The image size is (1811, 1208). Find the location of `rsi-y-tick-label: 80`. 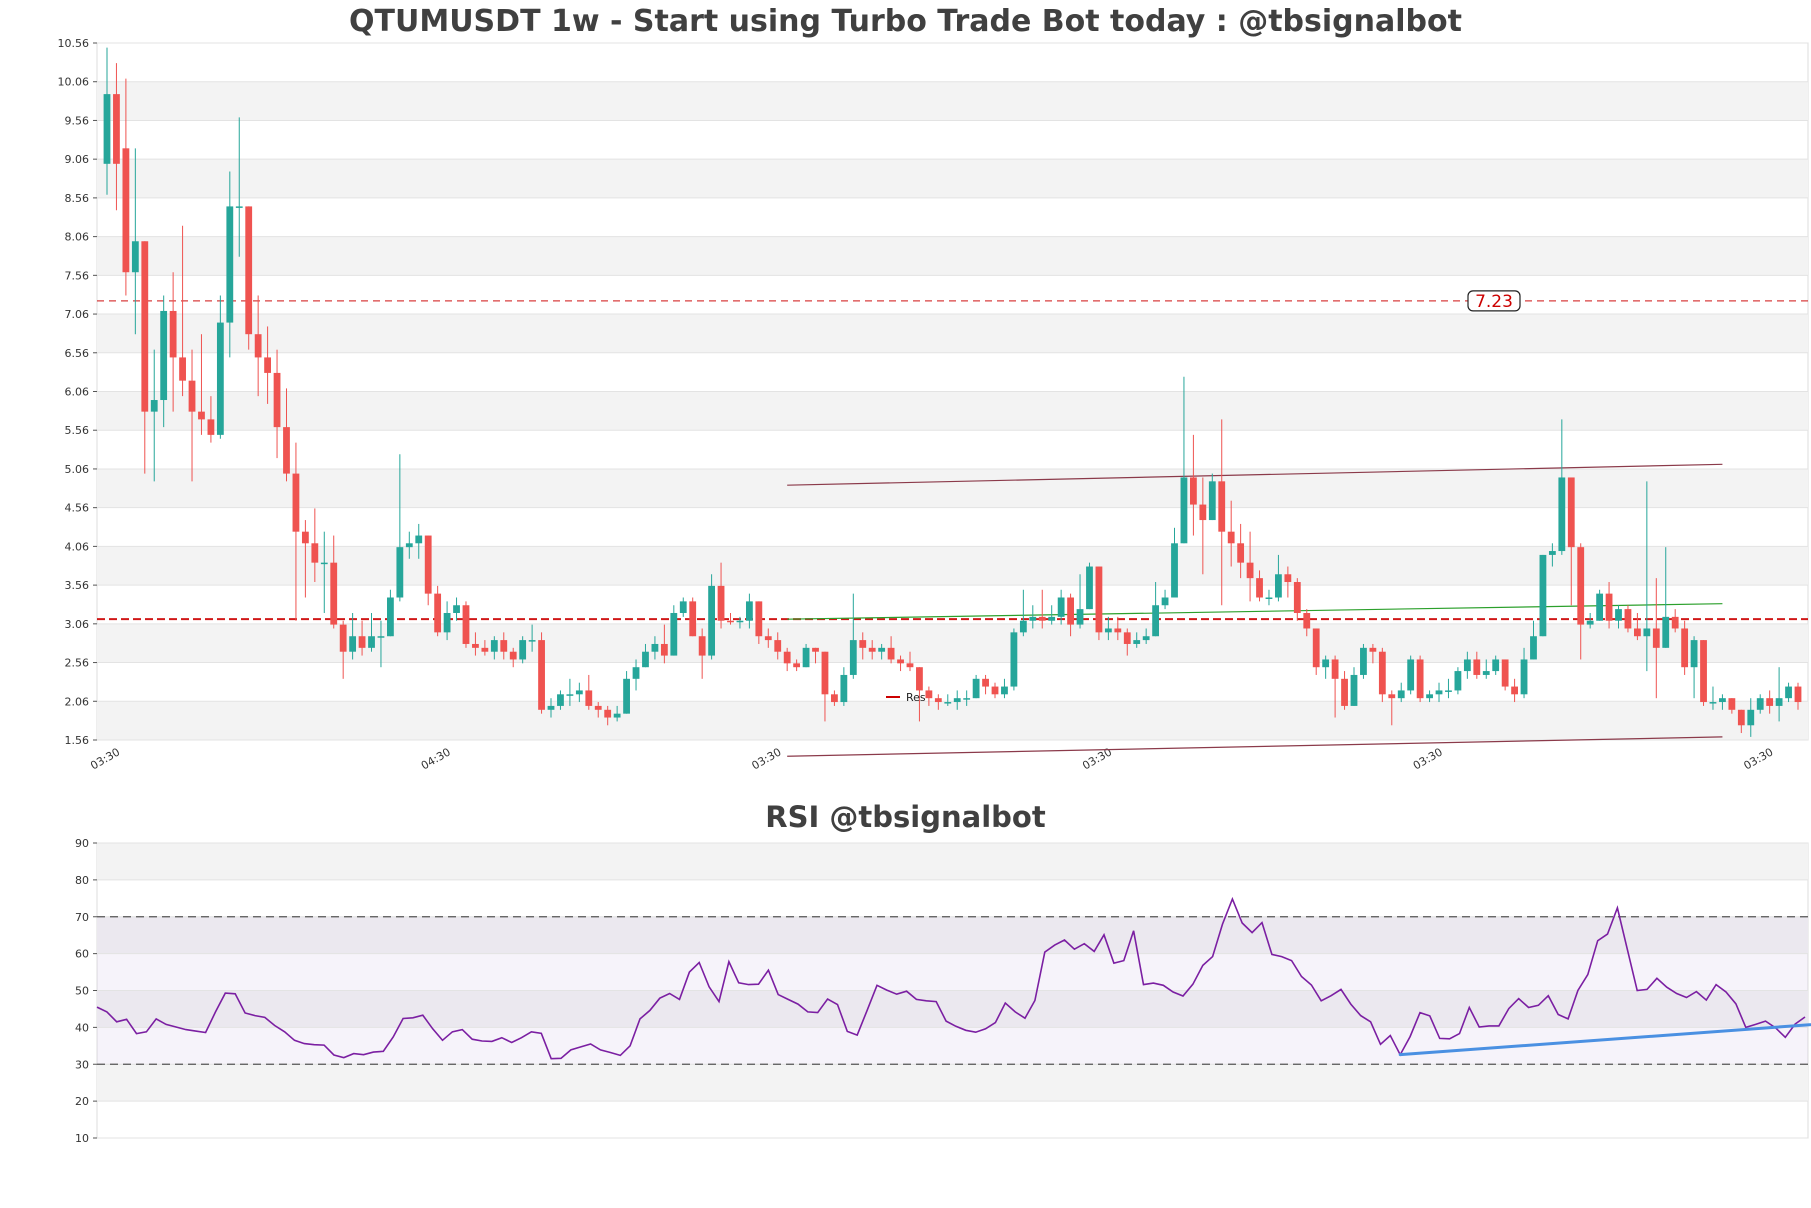

rsi-y-tick-label: 80 is located at coordinates (82, 880).